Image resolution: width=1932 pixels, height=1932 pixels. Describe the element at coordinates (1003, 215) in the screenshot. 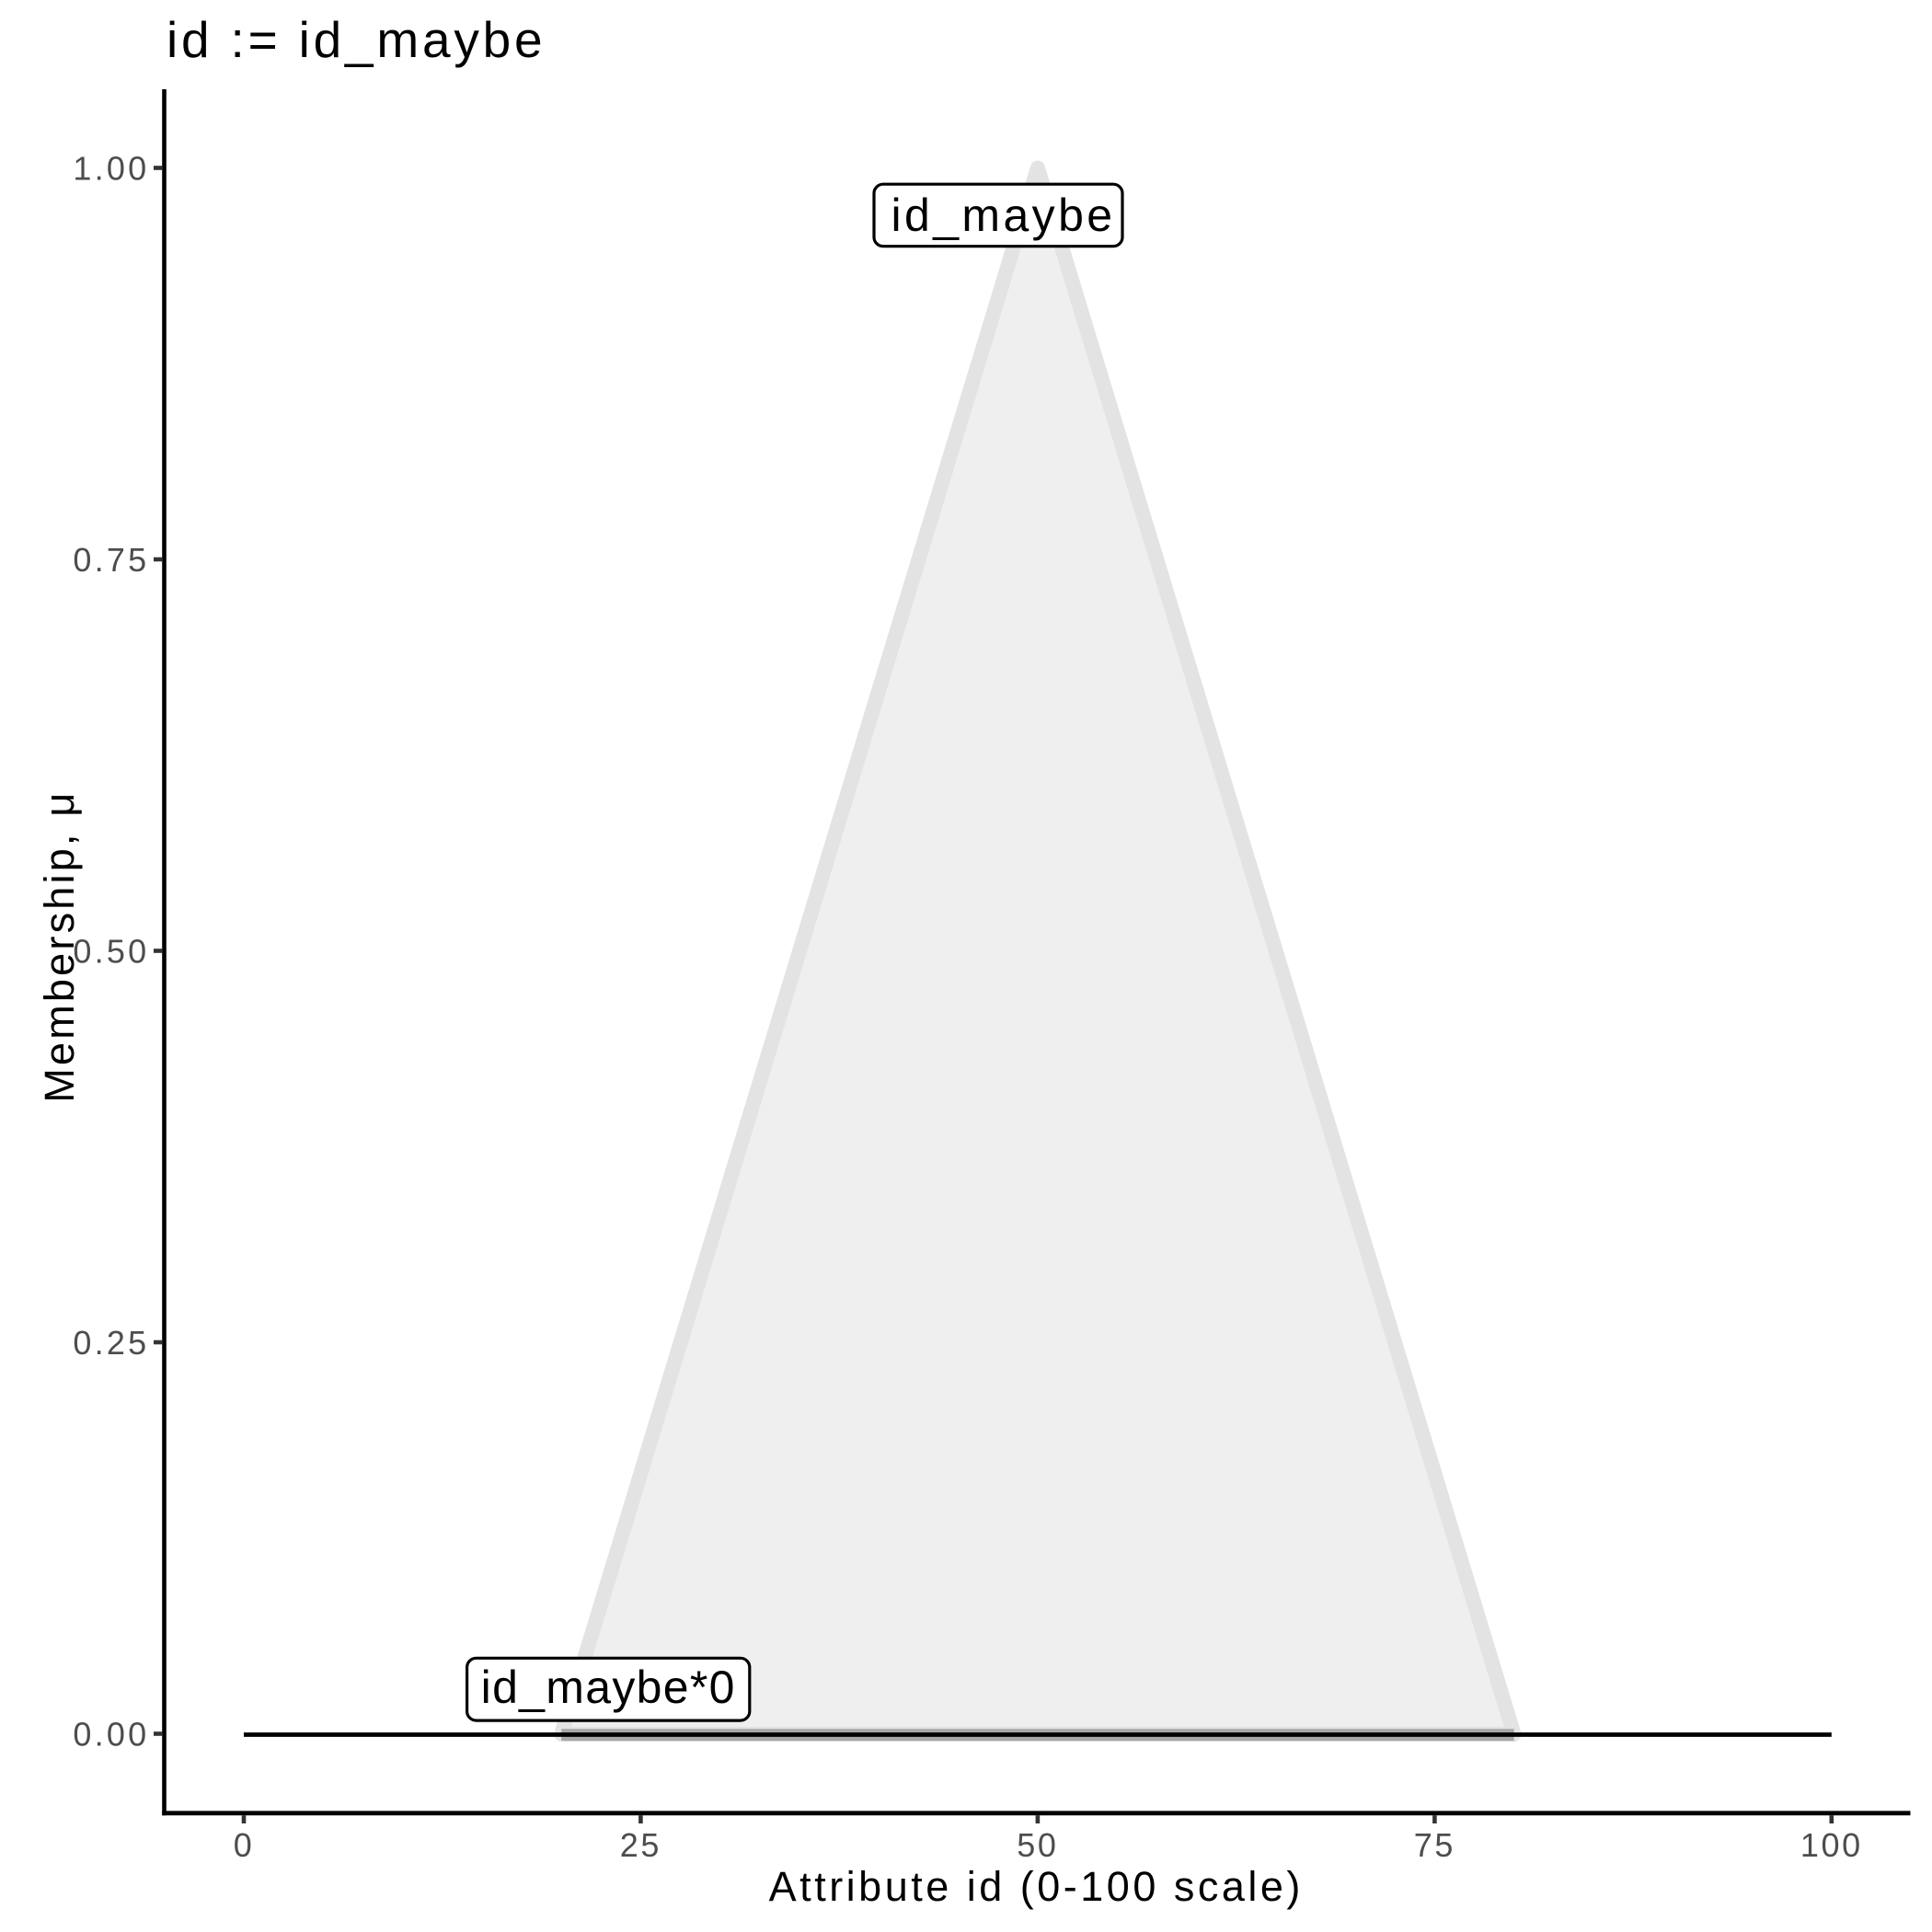

I see `svg-text: id_maybe` at that location.